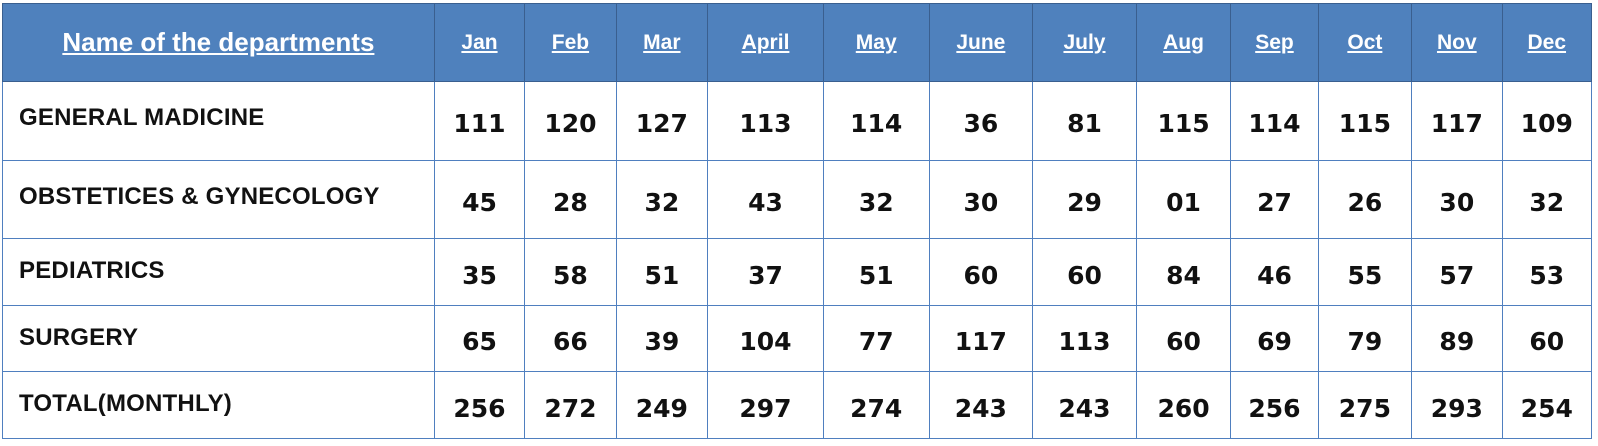 The height and width of the screenshot is (446, 1598). I want to click on table-cell: 275, so click(1365, 405).